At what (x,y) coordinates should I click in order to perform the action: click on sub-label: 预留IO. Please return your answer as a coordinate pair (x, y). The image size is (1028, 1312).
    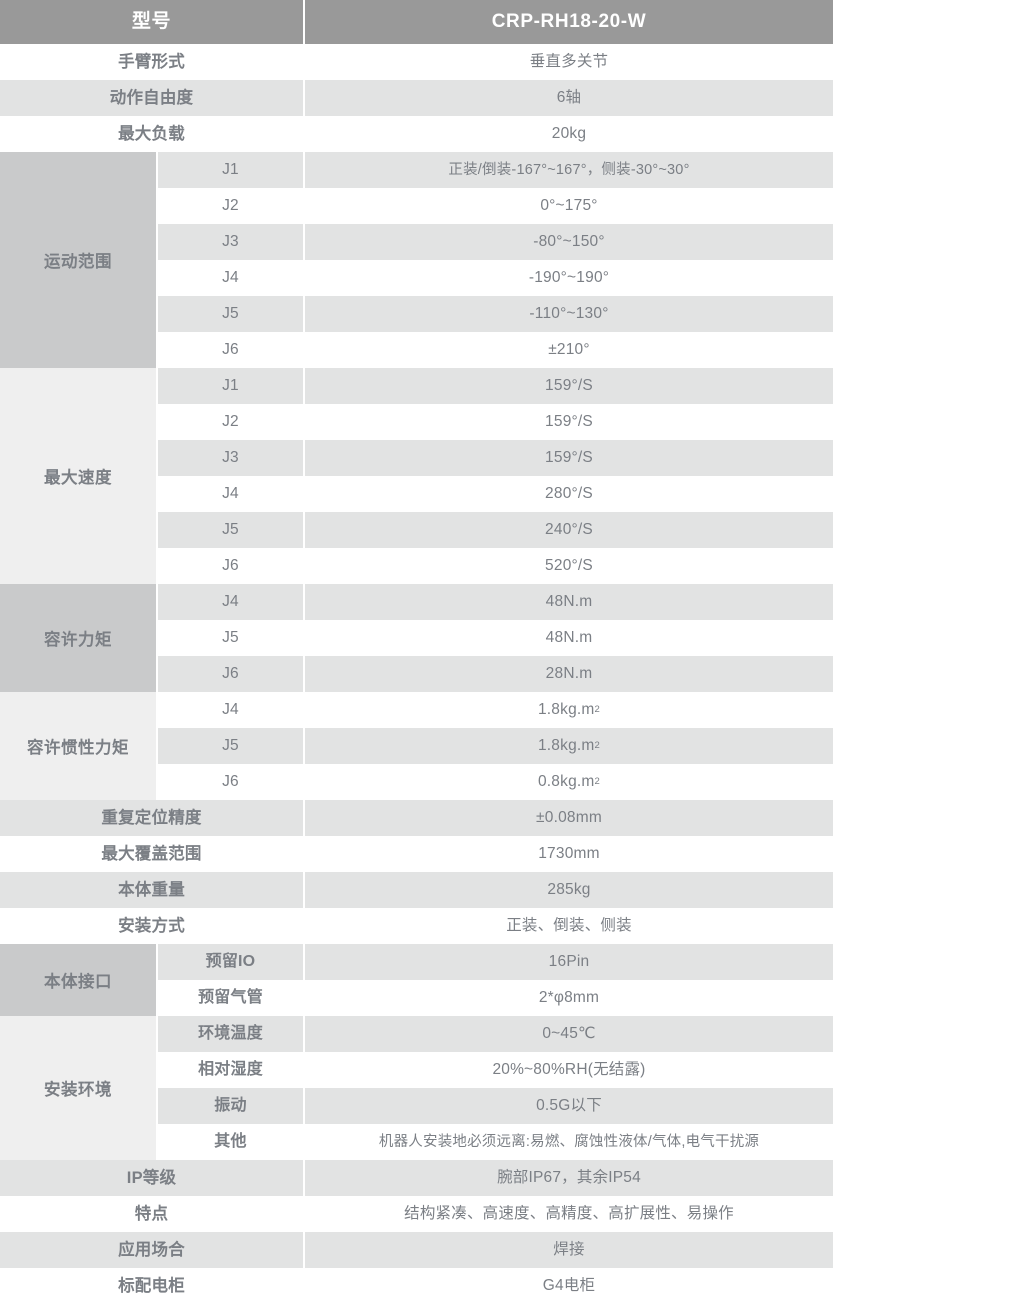
    Looking at the image, I should click on (229, 962).